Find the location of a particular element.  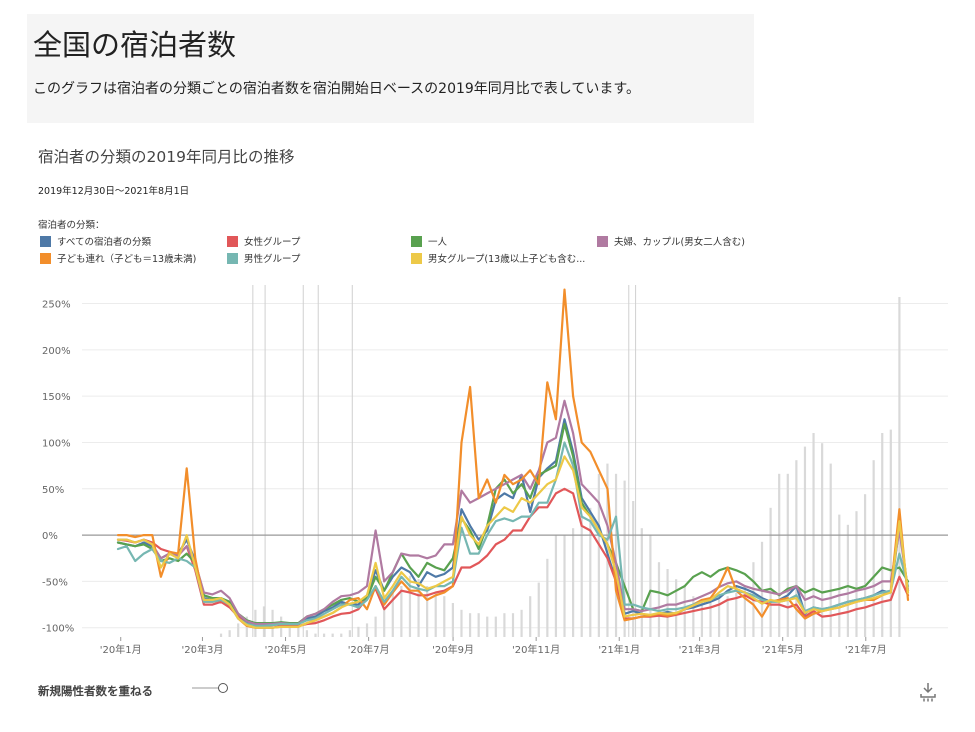

legend-label: 夫婦、カップル(男女二人含む) is located at coordinates (679, 242).